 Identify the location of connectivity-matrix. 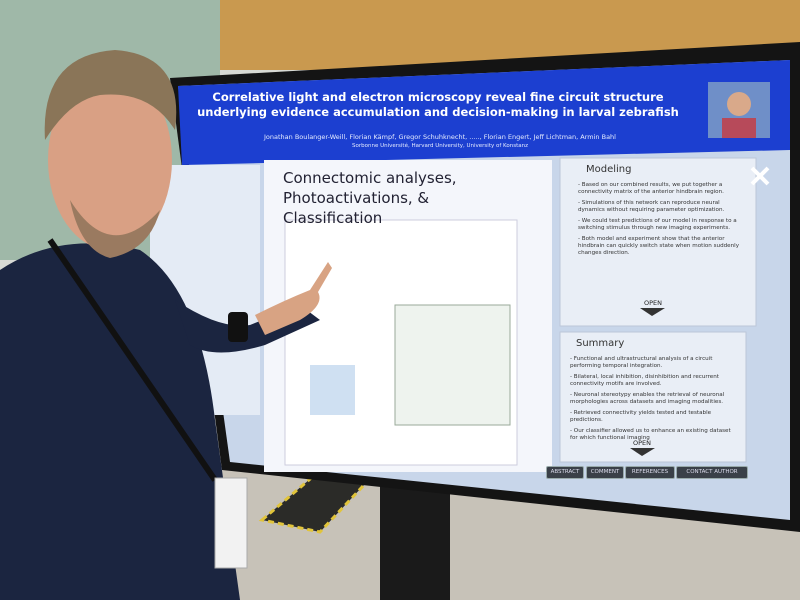
(452, 365).